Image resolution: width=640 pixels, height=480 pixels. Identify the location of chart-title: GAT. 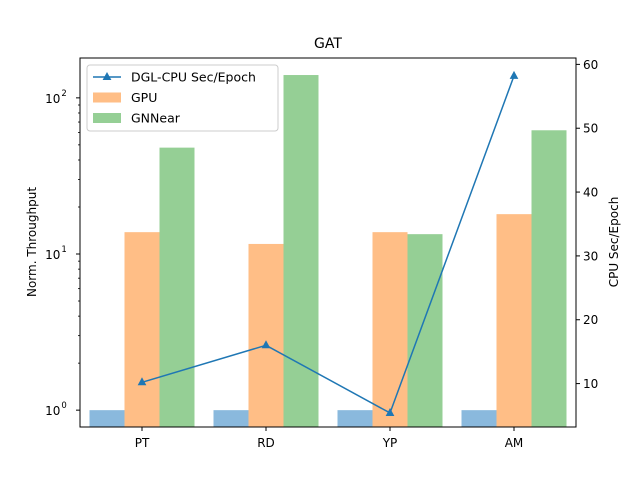
(328, 44).